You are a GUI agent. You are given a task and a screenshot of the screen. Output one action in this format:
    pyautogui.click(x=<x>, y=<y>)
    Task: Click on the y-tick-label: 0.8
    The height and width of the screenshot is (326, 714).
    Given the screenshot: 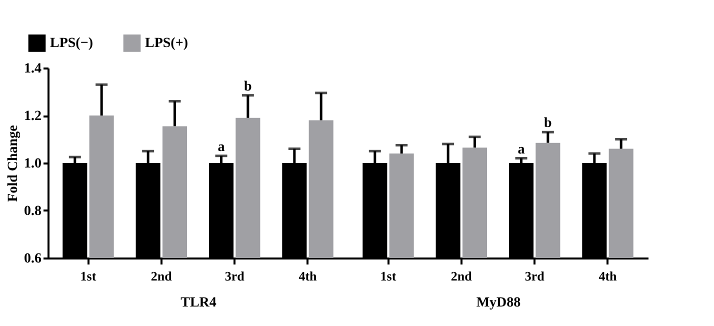 What is the action you would take?
    pyautogui.click(x=33, y=211)
    